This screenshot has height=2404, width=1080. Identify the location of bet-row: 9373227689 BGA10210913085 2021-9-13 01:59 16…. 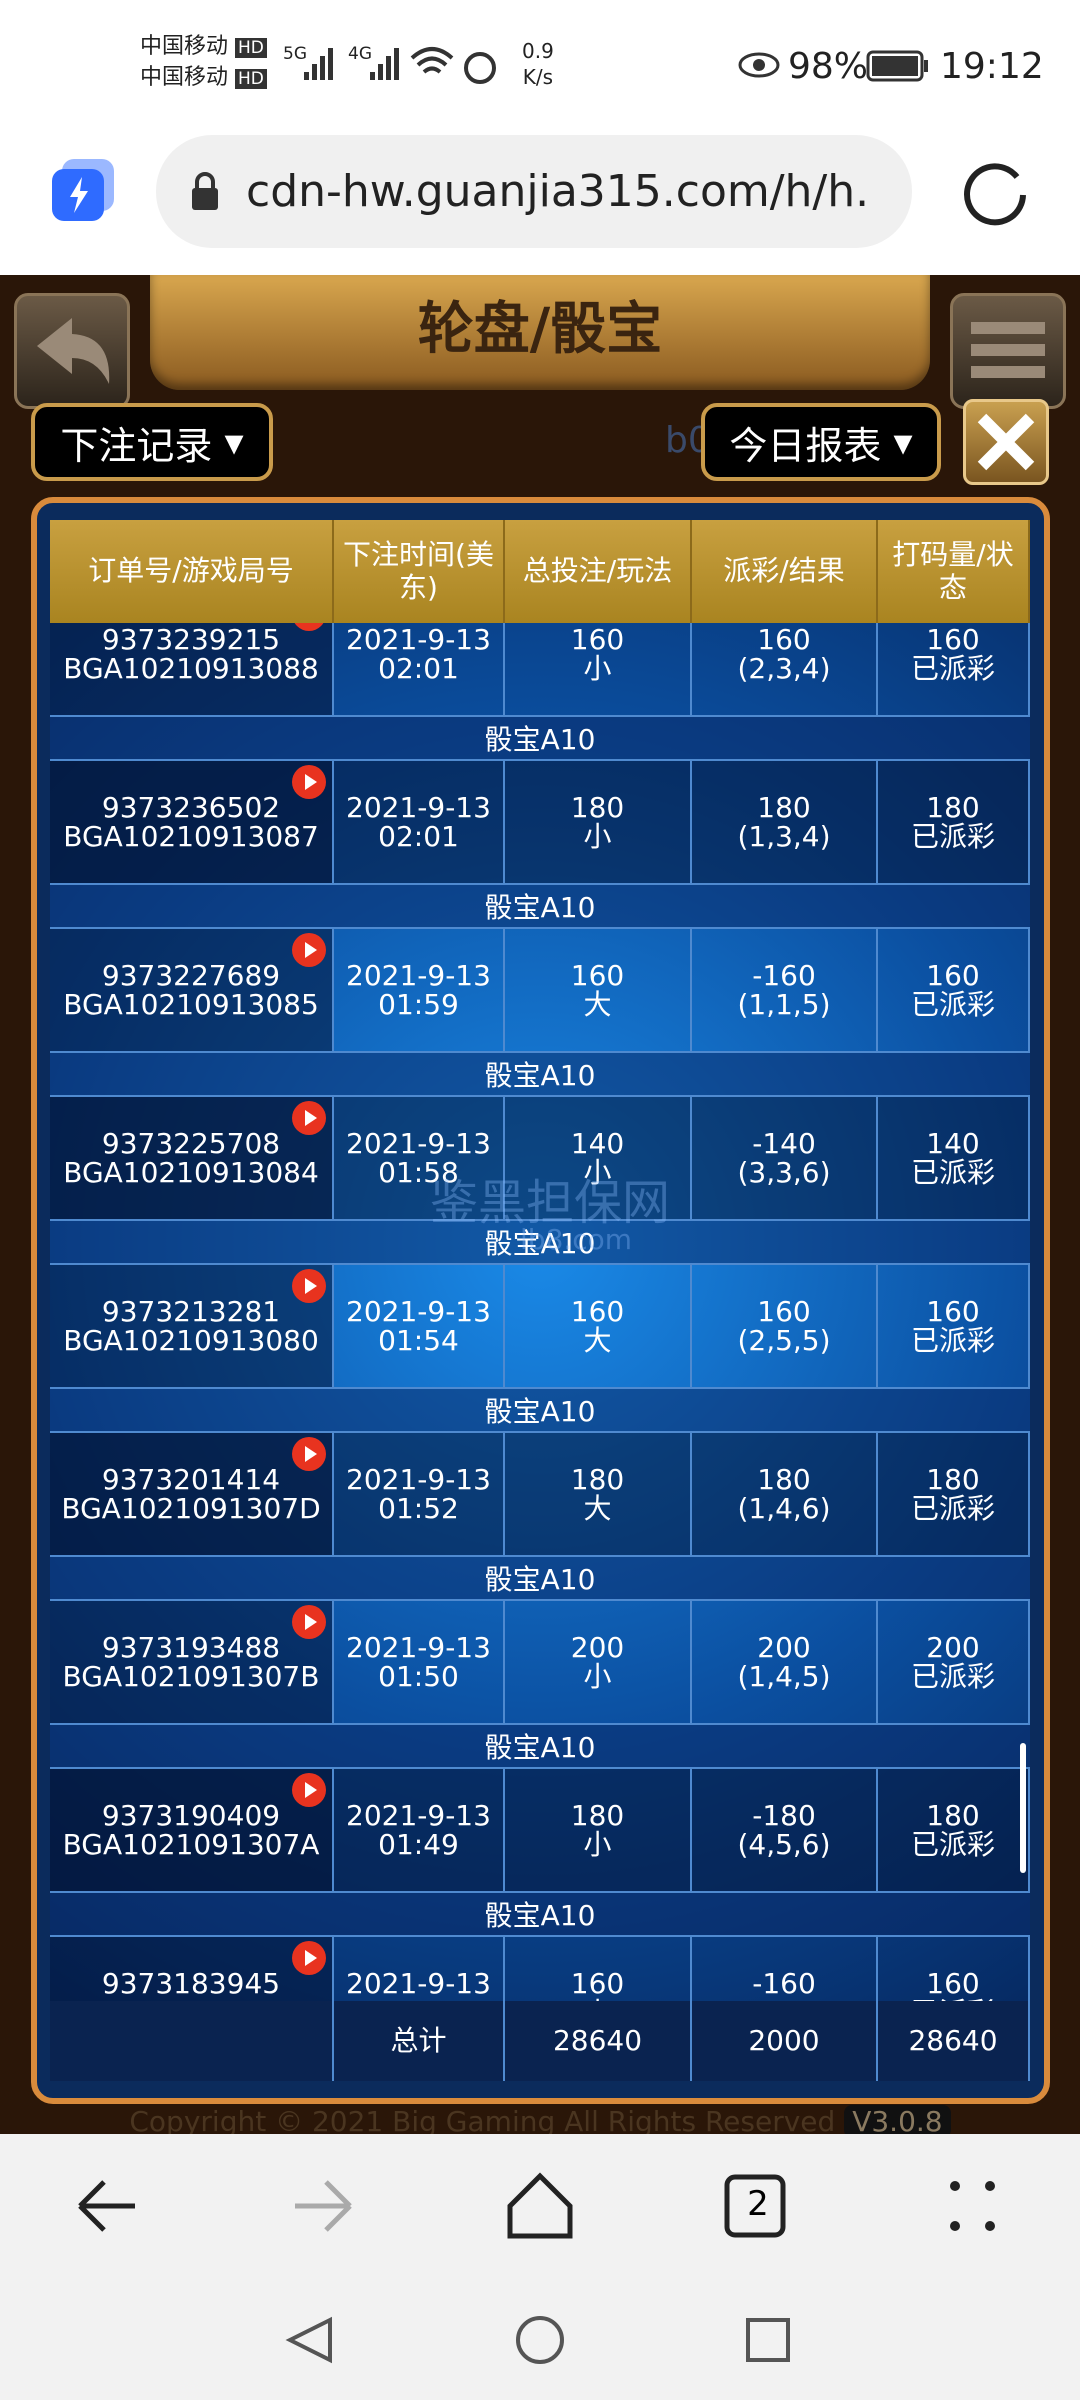
(540, 991).